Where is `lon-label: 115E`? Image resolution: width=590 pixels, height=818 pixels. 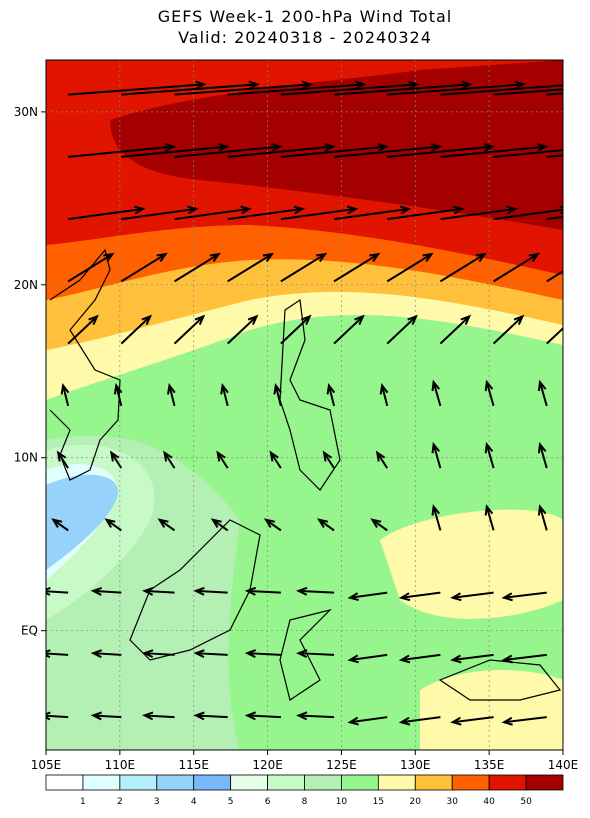 lon-label: 115E is located at coordinates (193, 765).